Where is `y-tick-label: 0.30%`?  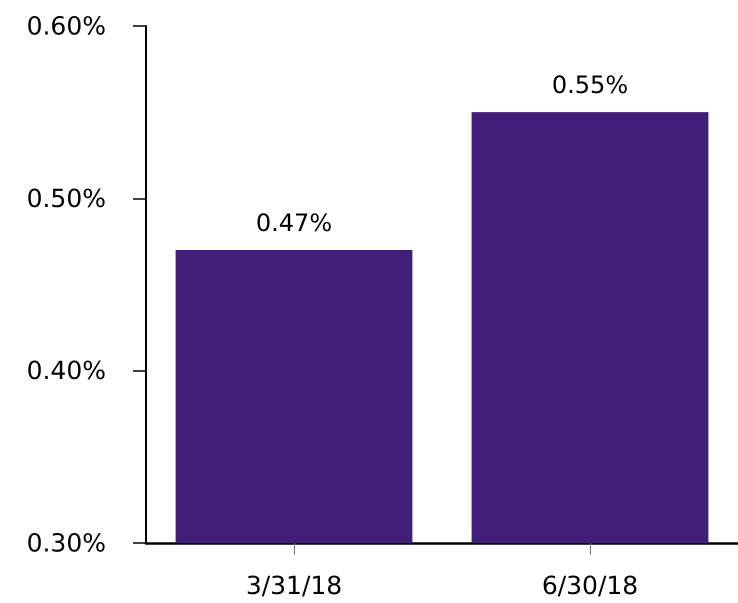 y-tick-label: 0.30% is located at coordinates (66, 543).